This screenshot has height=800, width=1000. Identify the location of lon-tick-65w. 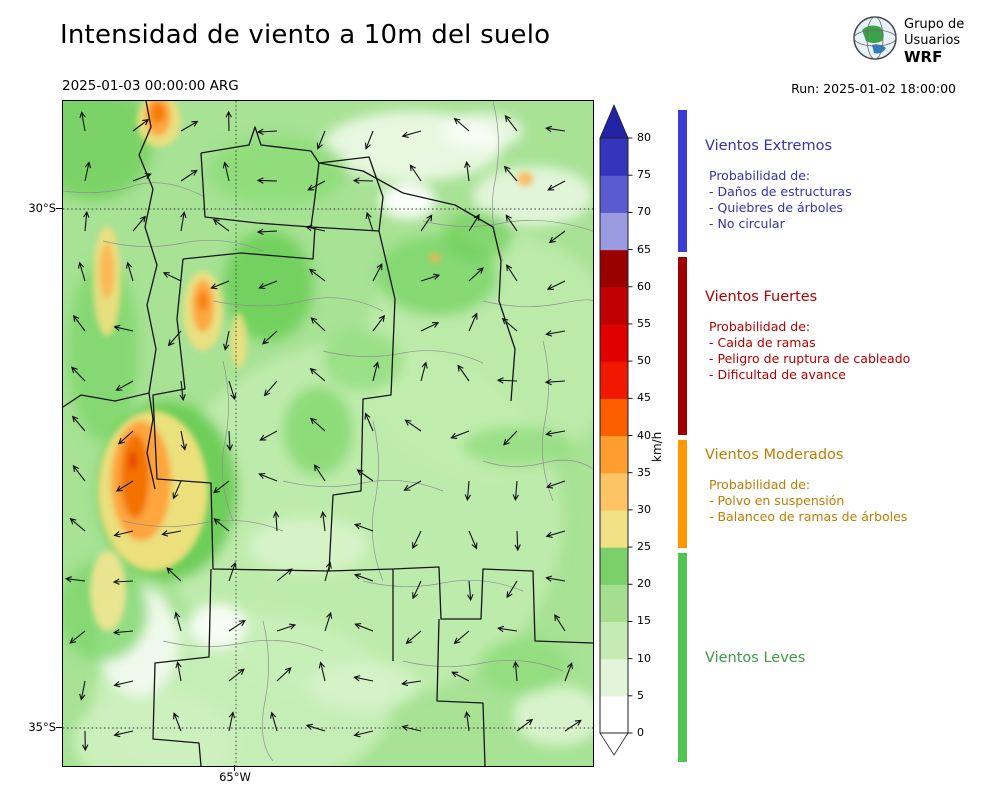
(234, 768).